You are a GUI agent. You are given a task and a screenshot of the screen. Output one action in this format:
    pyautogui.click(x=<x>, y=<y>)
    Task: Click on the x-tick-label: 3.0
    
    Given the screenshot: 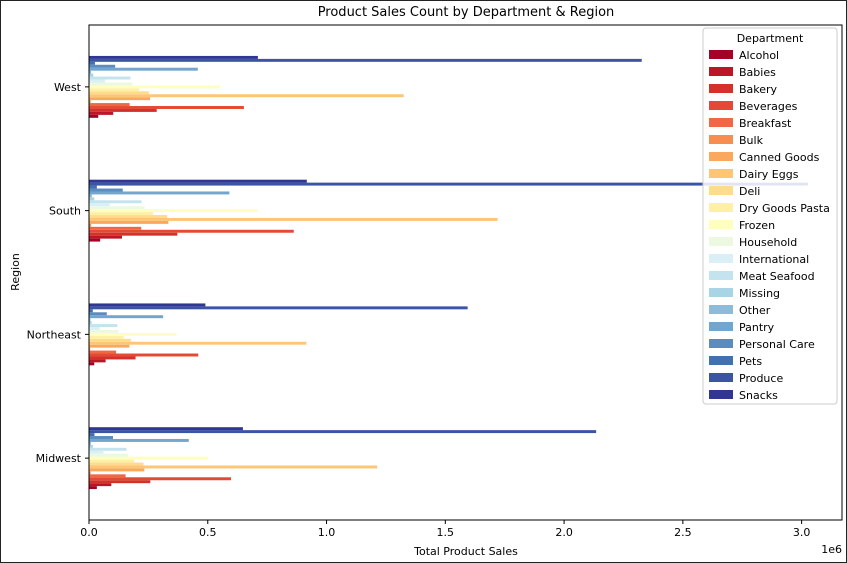 What is the action you would take?
    pyautogui.click(x=802, y=532)
    